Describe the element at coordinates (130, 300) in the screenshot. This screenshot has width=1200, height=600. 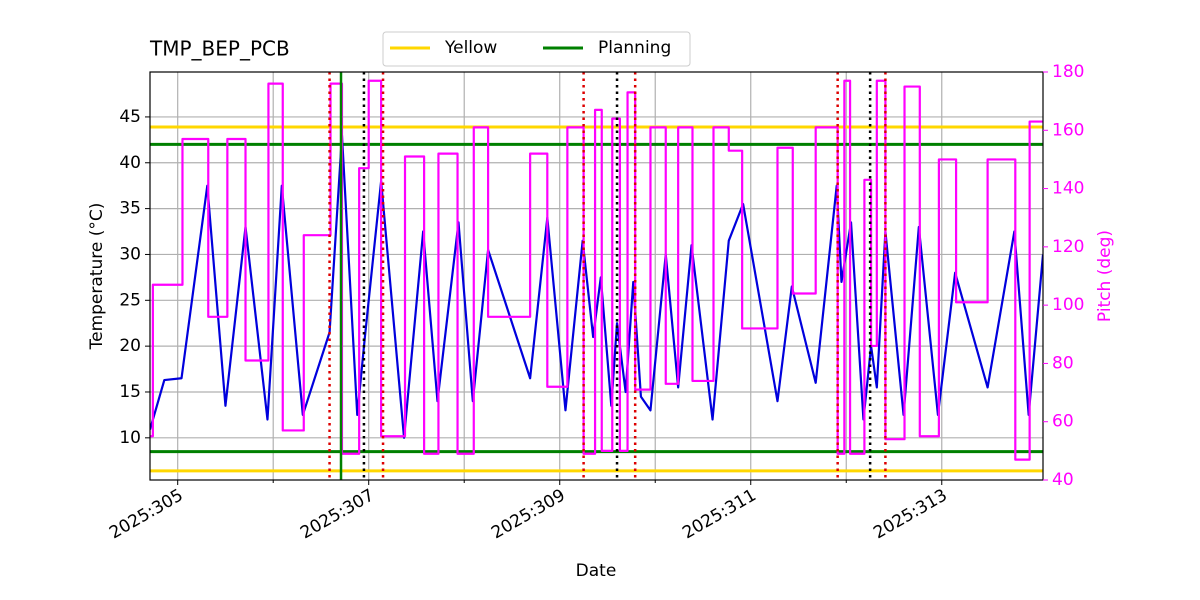
I see `y-tick-label: 25` at that location.